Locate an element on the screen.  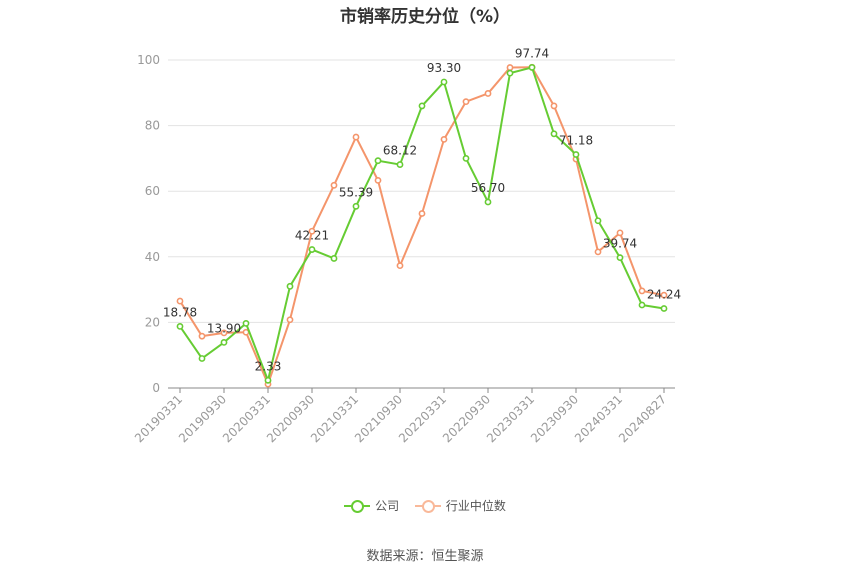
legend-swatch-industry-median is located at coordinates (427, 506).